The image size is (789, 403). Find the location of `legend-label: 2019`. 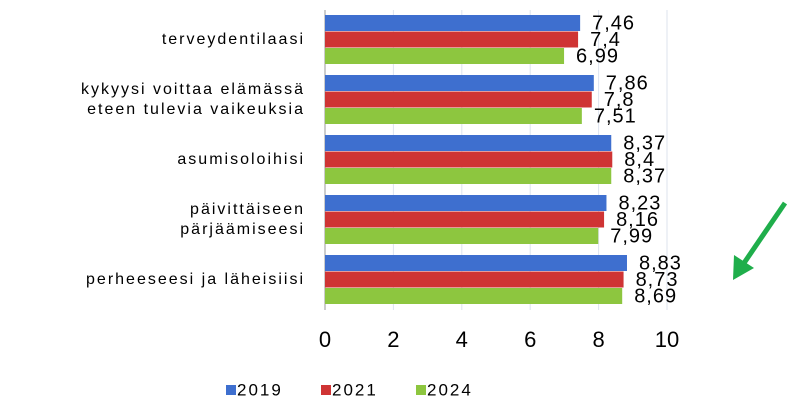

legend-label: 2019 is located at coordinates (260, 389).